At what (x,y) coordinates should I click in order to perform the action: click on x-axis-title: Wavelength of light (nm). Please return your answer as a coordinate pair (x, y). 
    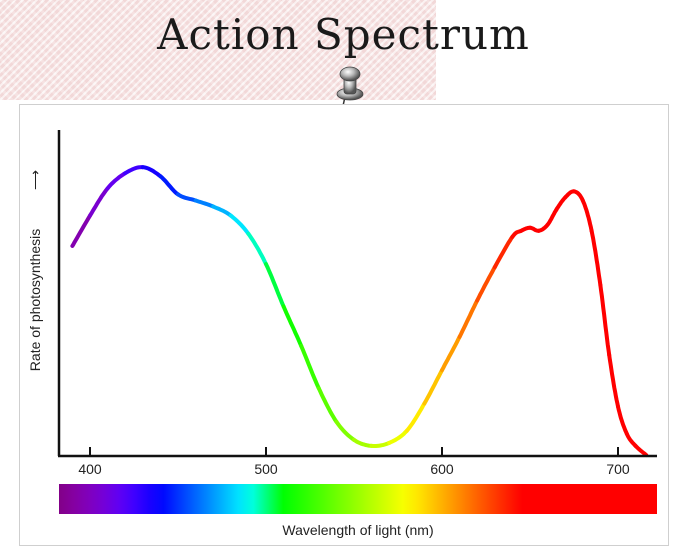
    Looking at the image, I should click on (357, 530).